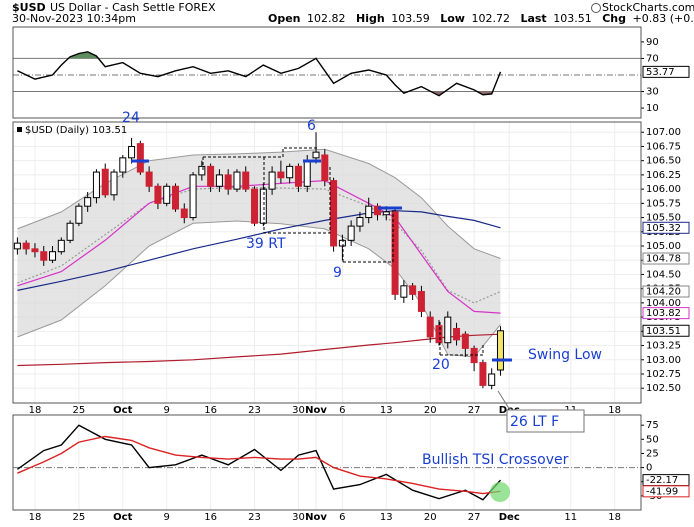 This screenshot has height=527, width=694. Describe the element at coordinates (131, 118) in the screenshot. I see `annotation: 24` at that location.